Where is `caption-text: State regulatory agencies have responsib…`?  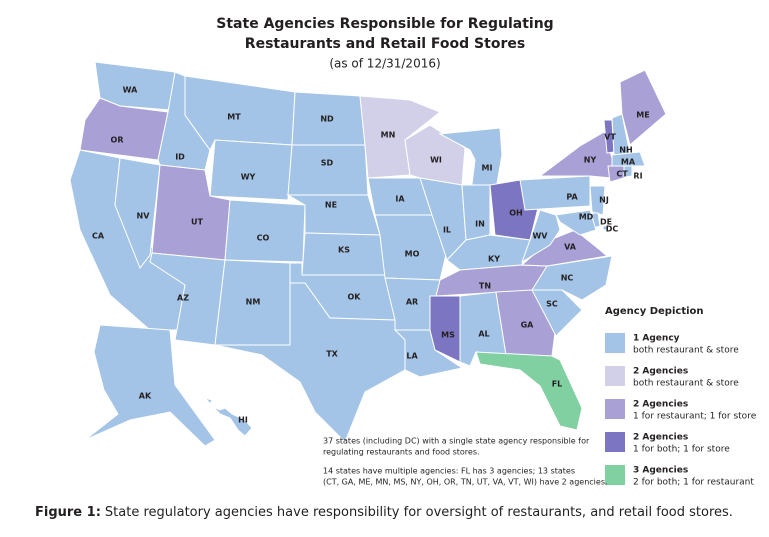
caption-text: State regulatory agencies have responsib… is located at coordinates (419, 512).